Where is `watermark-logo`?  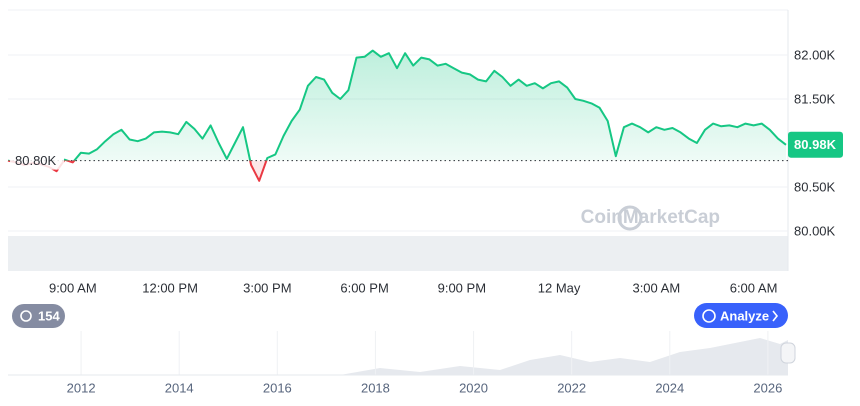
watermark-logo is located at coordinates (630, 218).